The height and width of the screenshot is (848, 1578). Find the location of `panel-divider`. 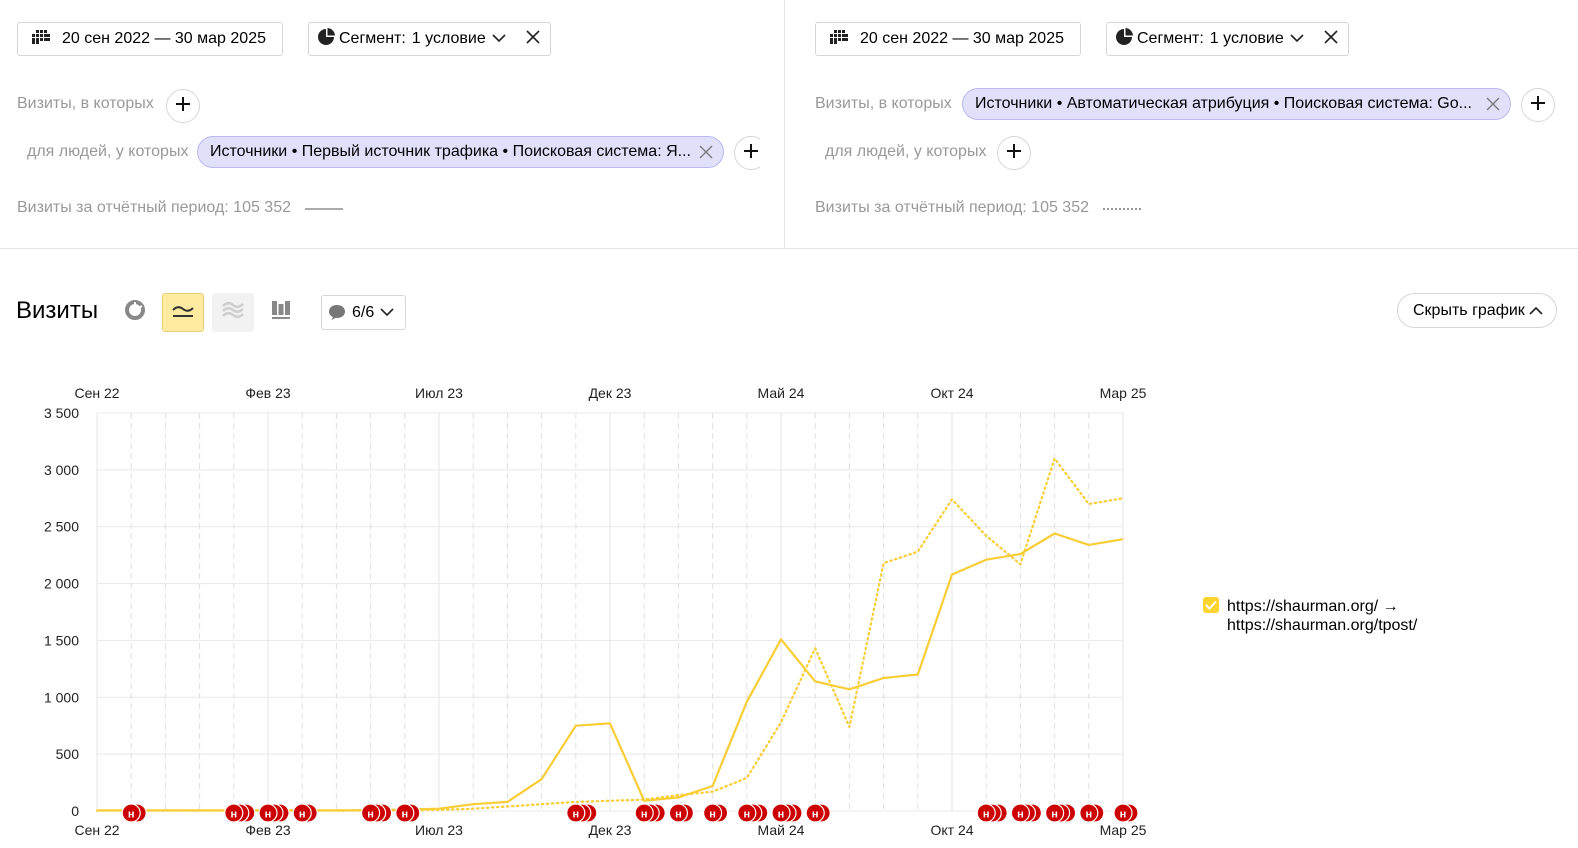

panel-divider is located at coordinates (784, 124).